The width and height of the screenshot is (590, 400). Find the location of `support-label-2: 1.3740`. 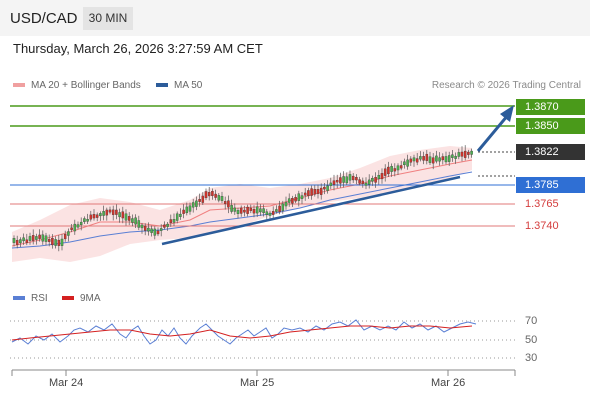

support-label-2: 1.3740 is located at coordinates (542, 226).